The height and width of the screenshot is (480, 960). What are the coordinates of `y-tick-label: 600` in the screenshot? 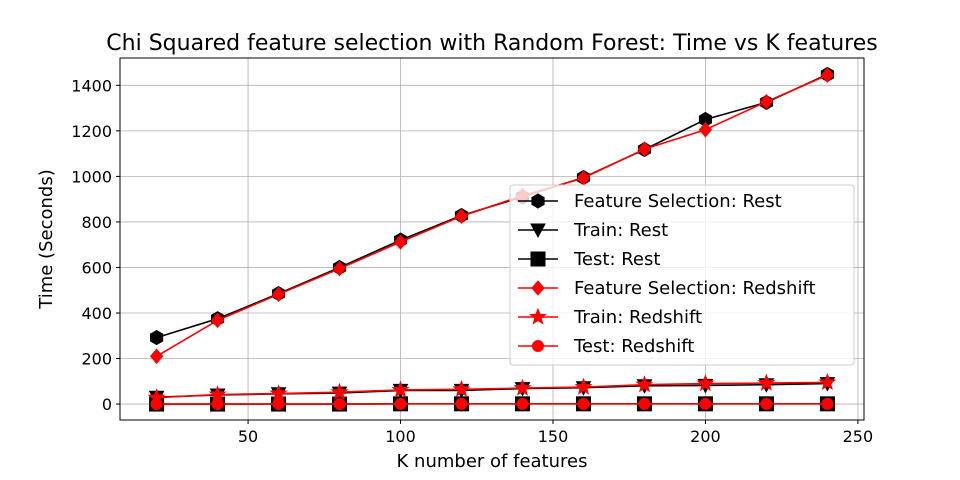 It's located at (96, 267).